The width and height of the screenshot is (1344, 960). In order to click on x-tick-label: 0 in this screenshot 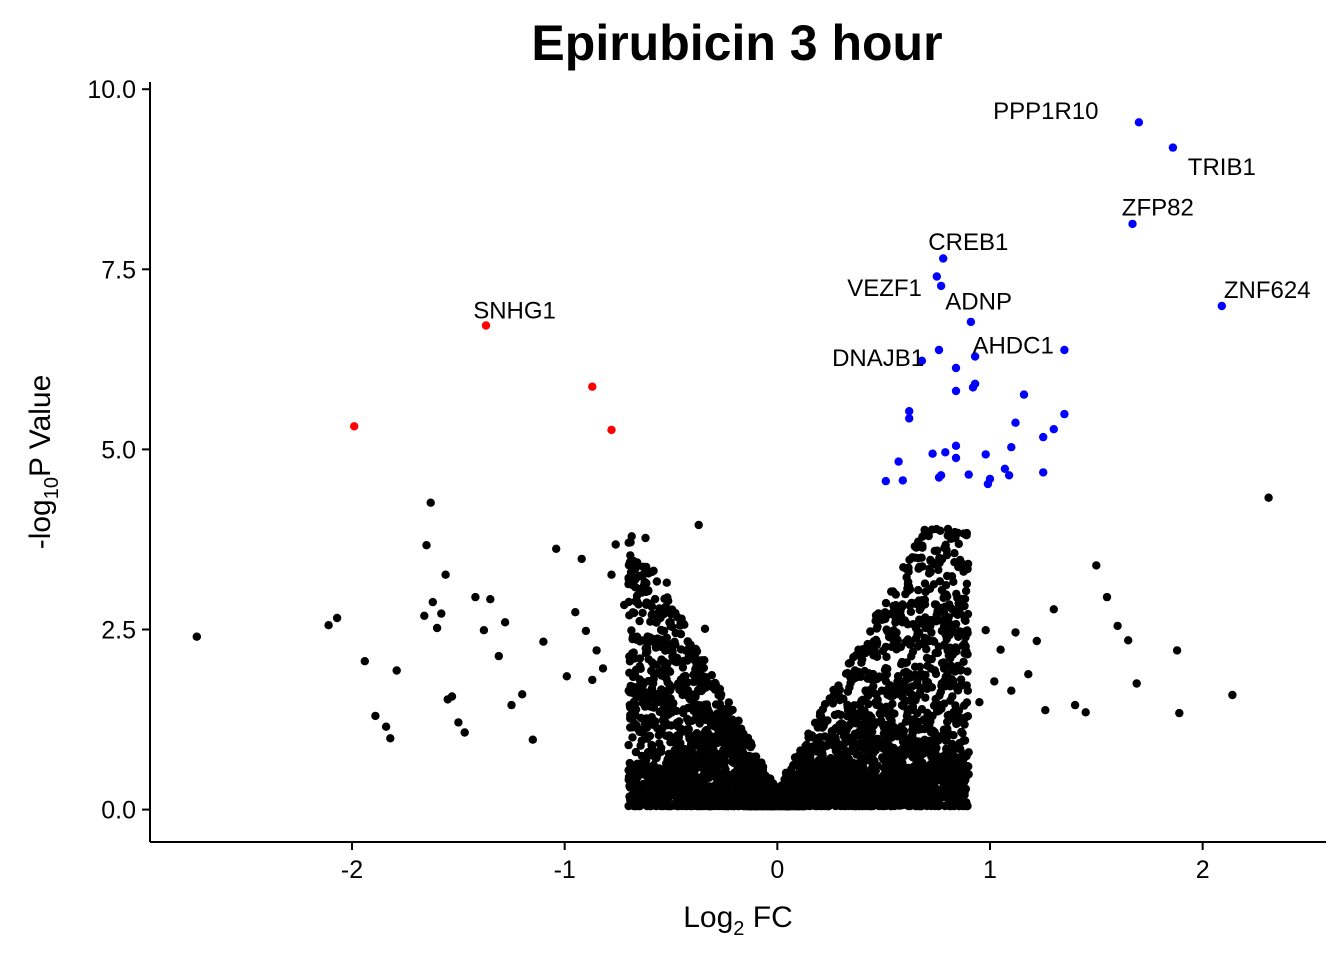, I will do `click(777, 870)`.